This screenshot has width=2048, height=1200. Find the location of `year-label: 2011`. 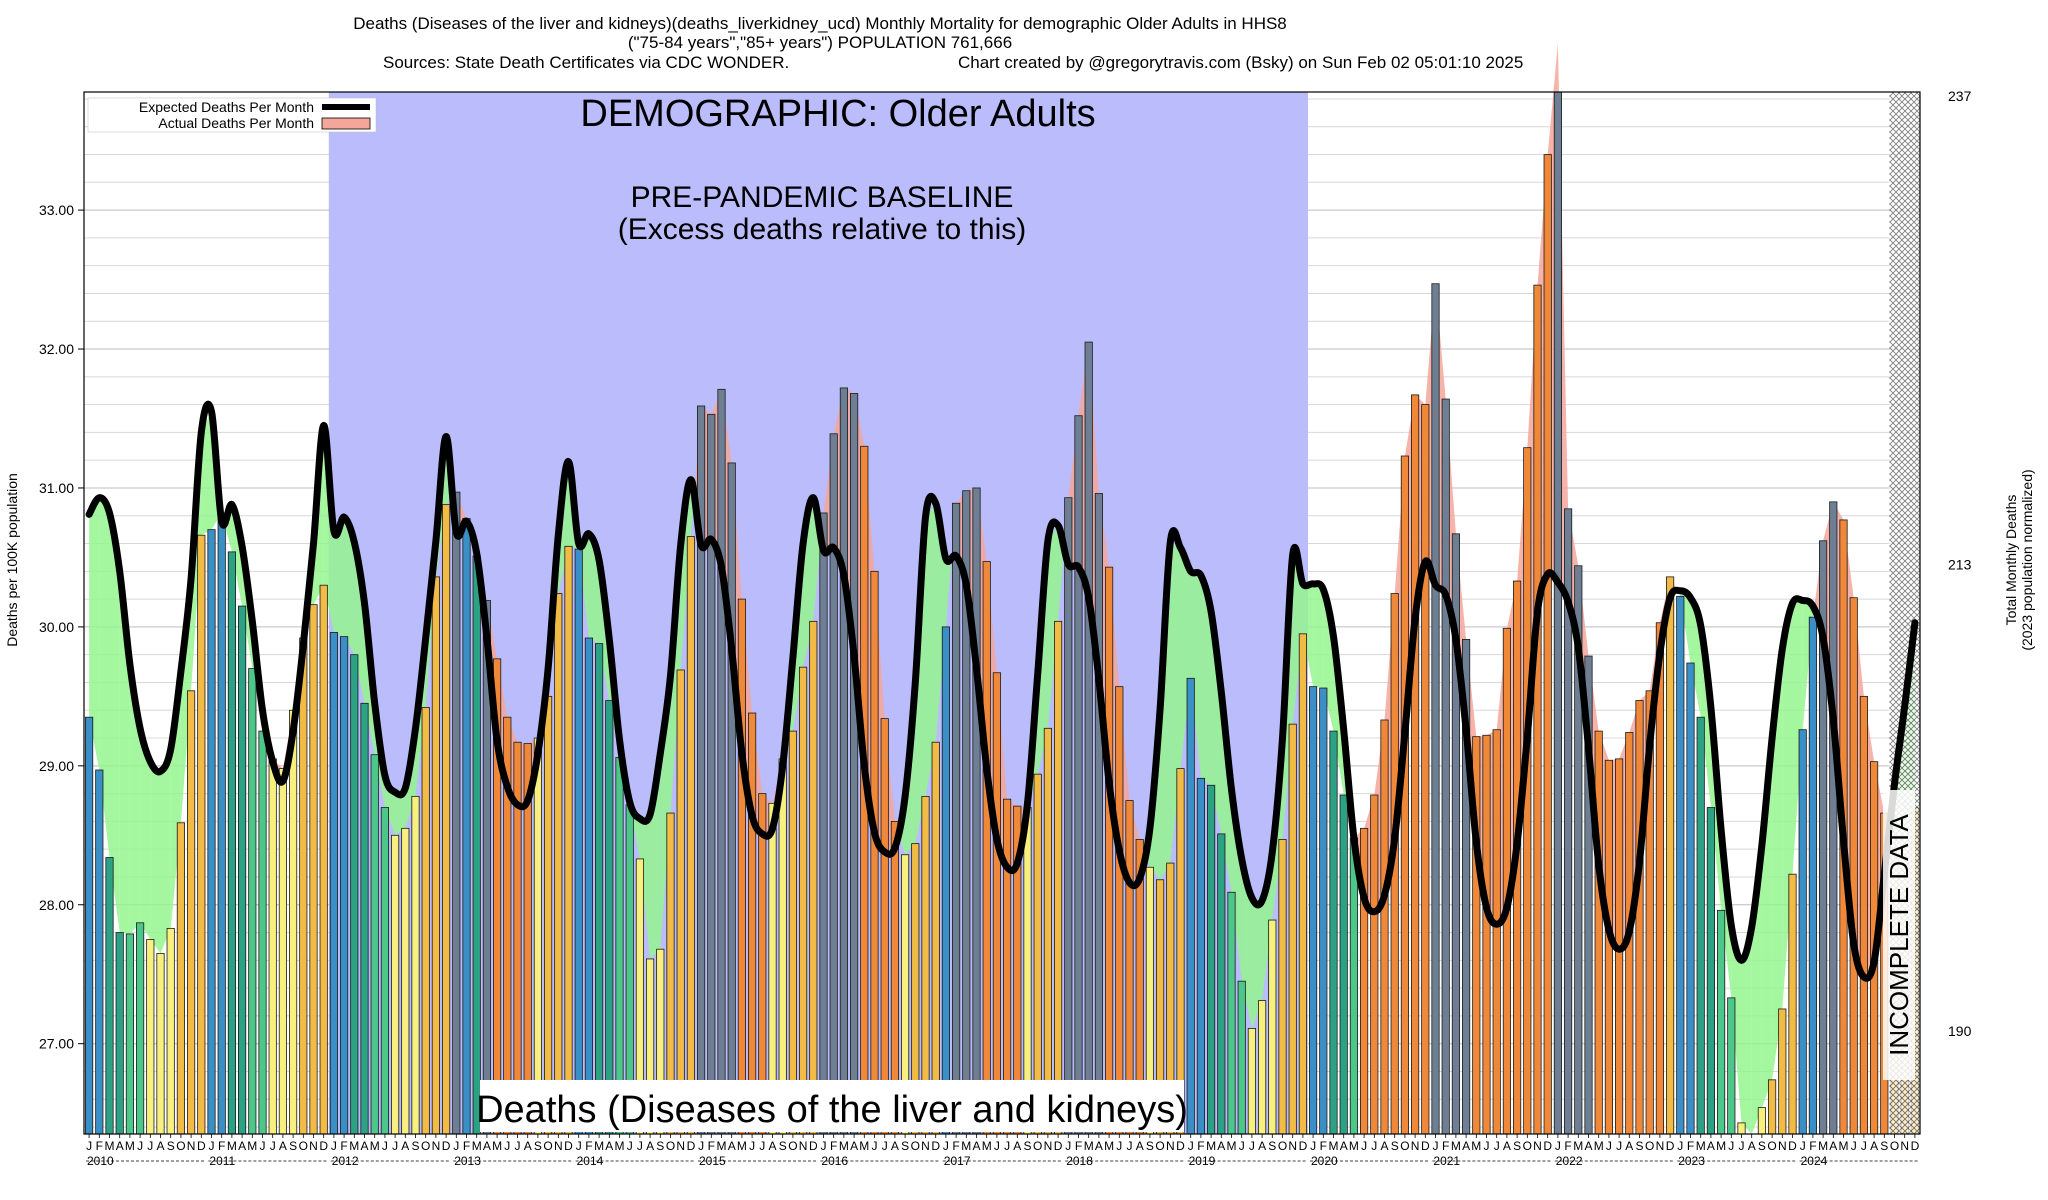

year-label: 2011 is located at coordinates (222, 1161).